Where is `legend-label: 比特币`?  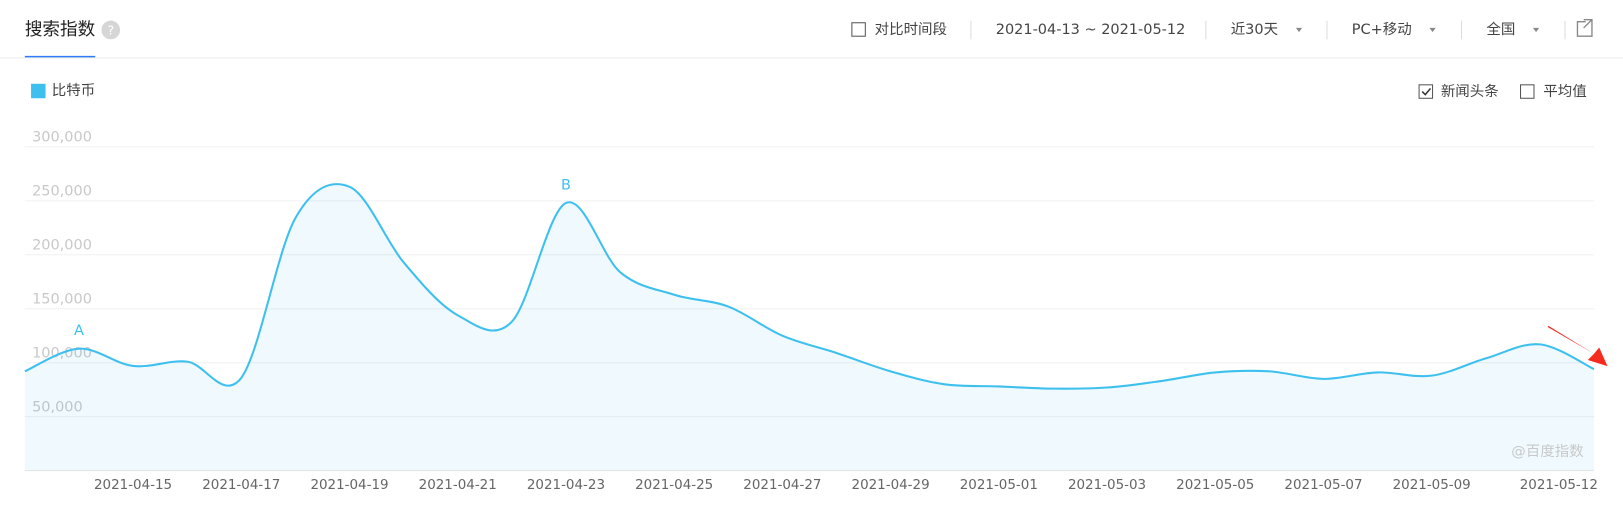
legend-label: 比特币 is located at coordinates (73, 90).